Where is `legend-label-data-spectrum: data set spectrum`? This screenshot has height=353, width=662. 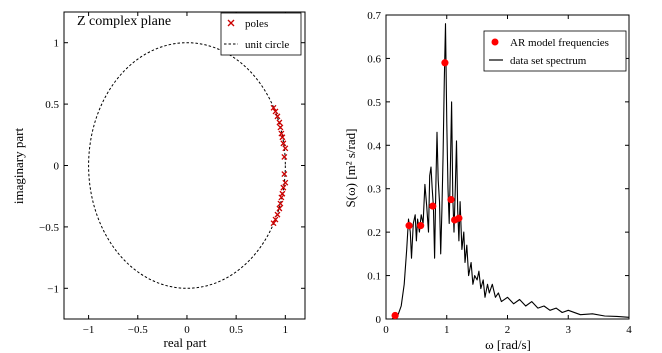
legend-label-data-spectrum: data set spectrum is located at coordinates (548, 61).